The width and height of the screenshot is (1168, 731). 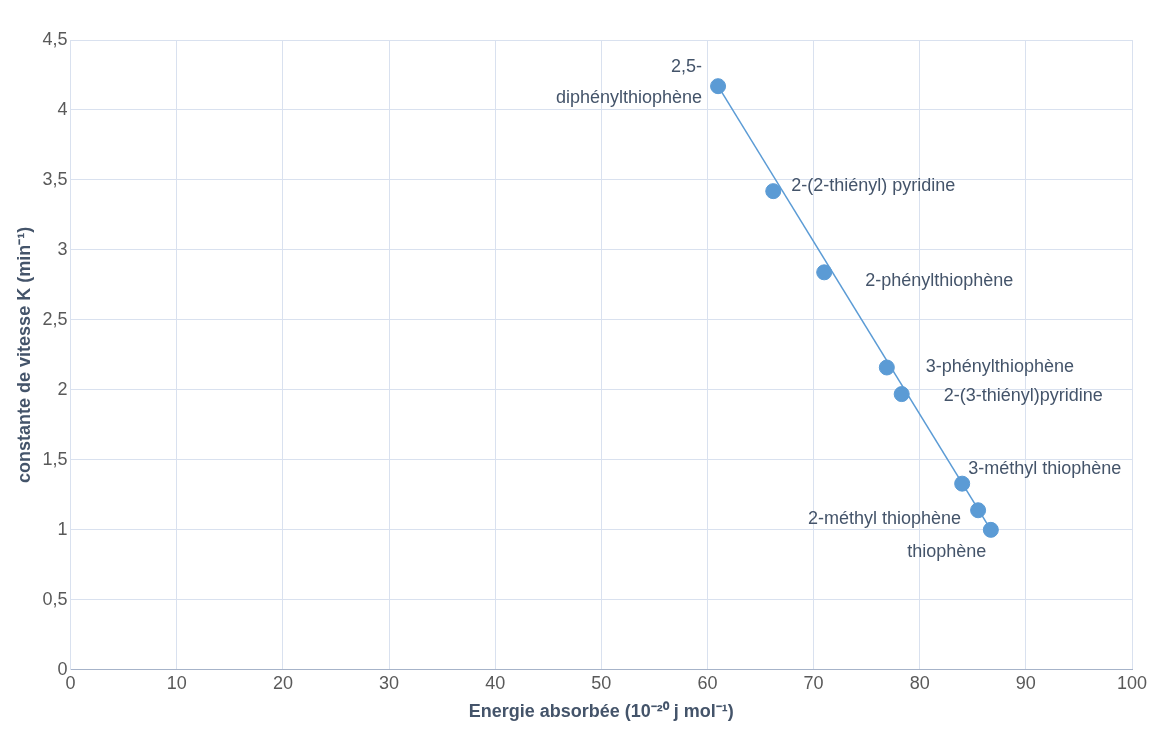 What do you see at coordinates (629, 81) in the screenshot?
I see `annotation: 2,5-diphénylthiophène` at bounding box center [629, 81].